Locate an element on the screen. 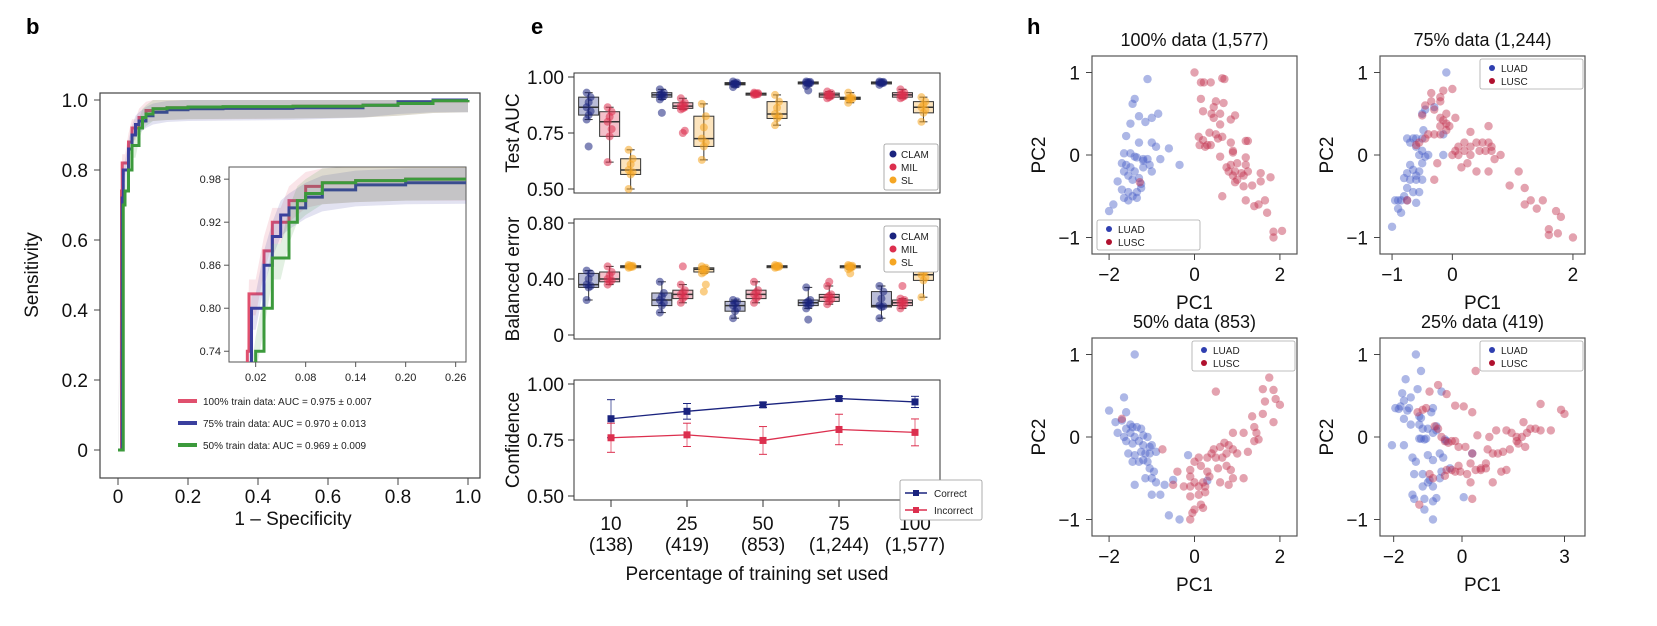  legend-label-mil: MIL is located at coordinates (909, 168).